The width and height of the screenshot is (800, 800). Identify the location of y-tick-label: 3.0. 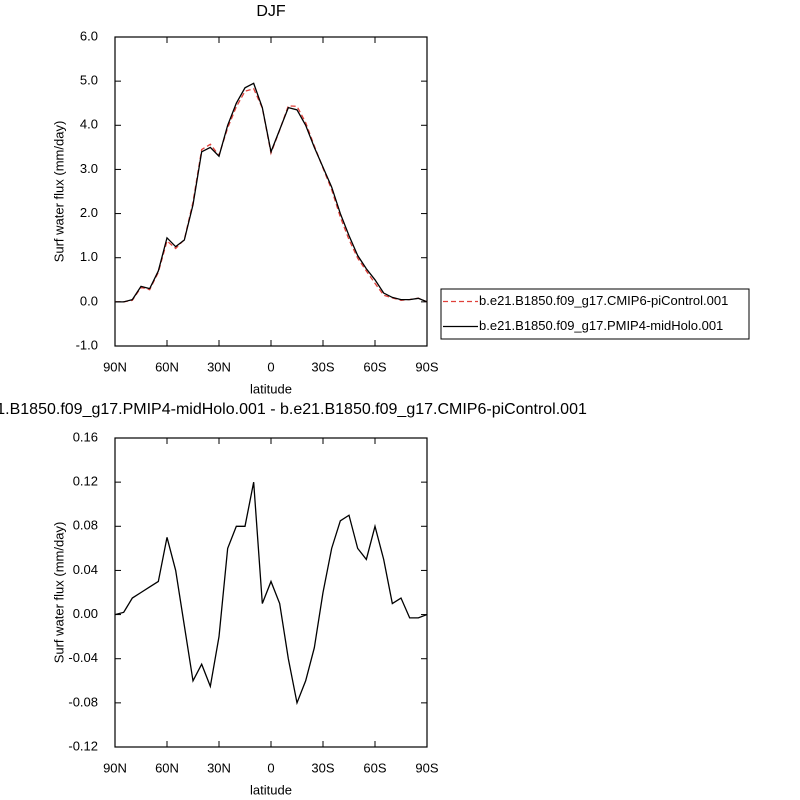
(89, 168).